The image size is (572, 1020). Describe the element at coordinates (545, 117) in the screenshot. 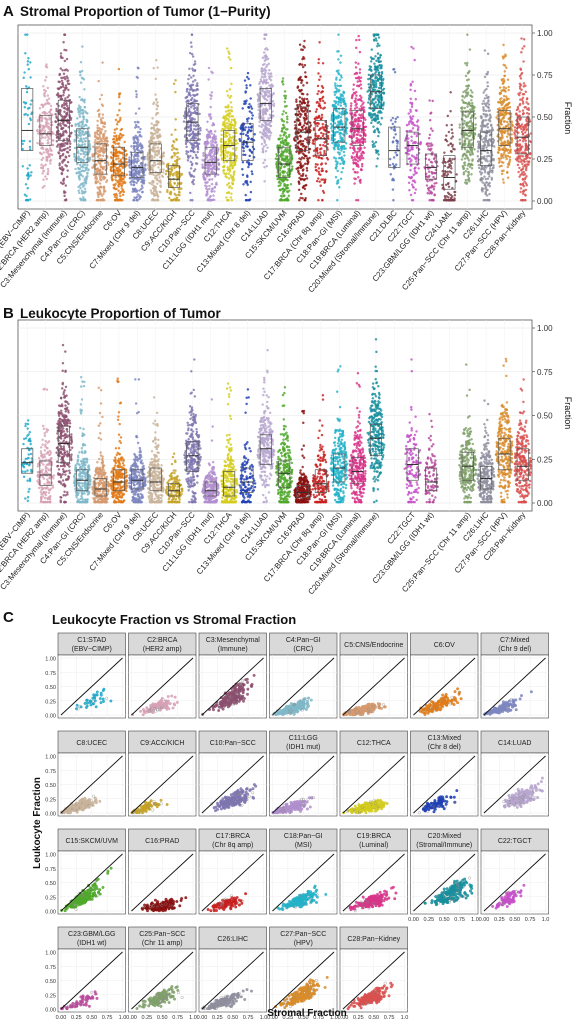

I see `y-tick-label: 0.50` at that location.